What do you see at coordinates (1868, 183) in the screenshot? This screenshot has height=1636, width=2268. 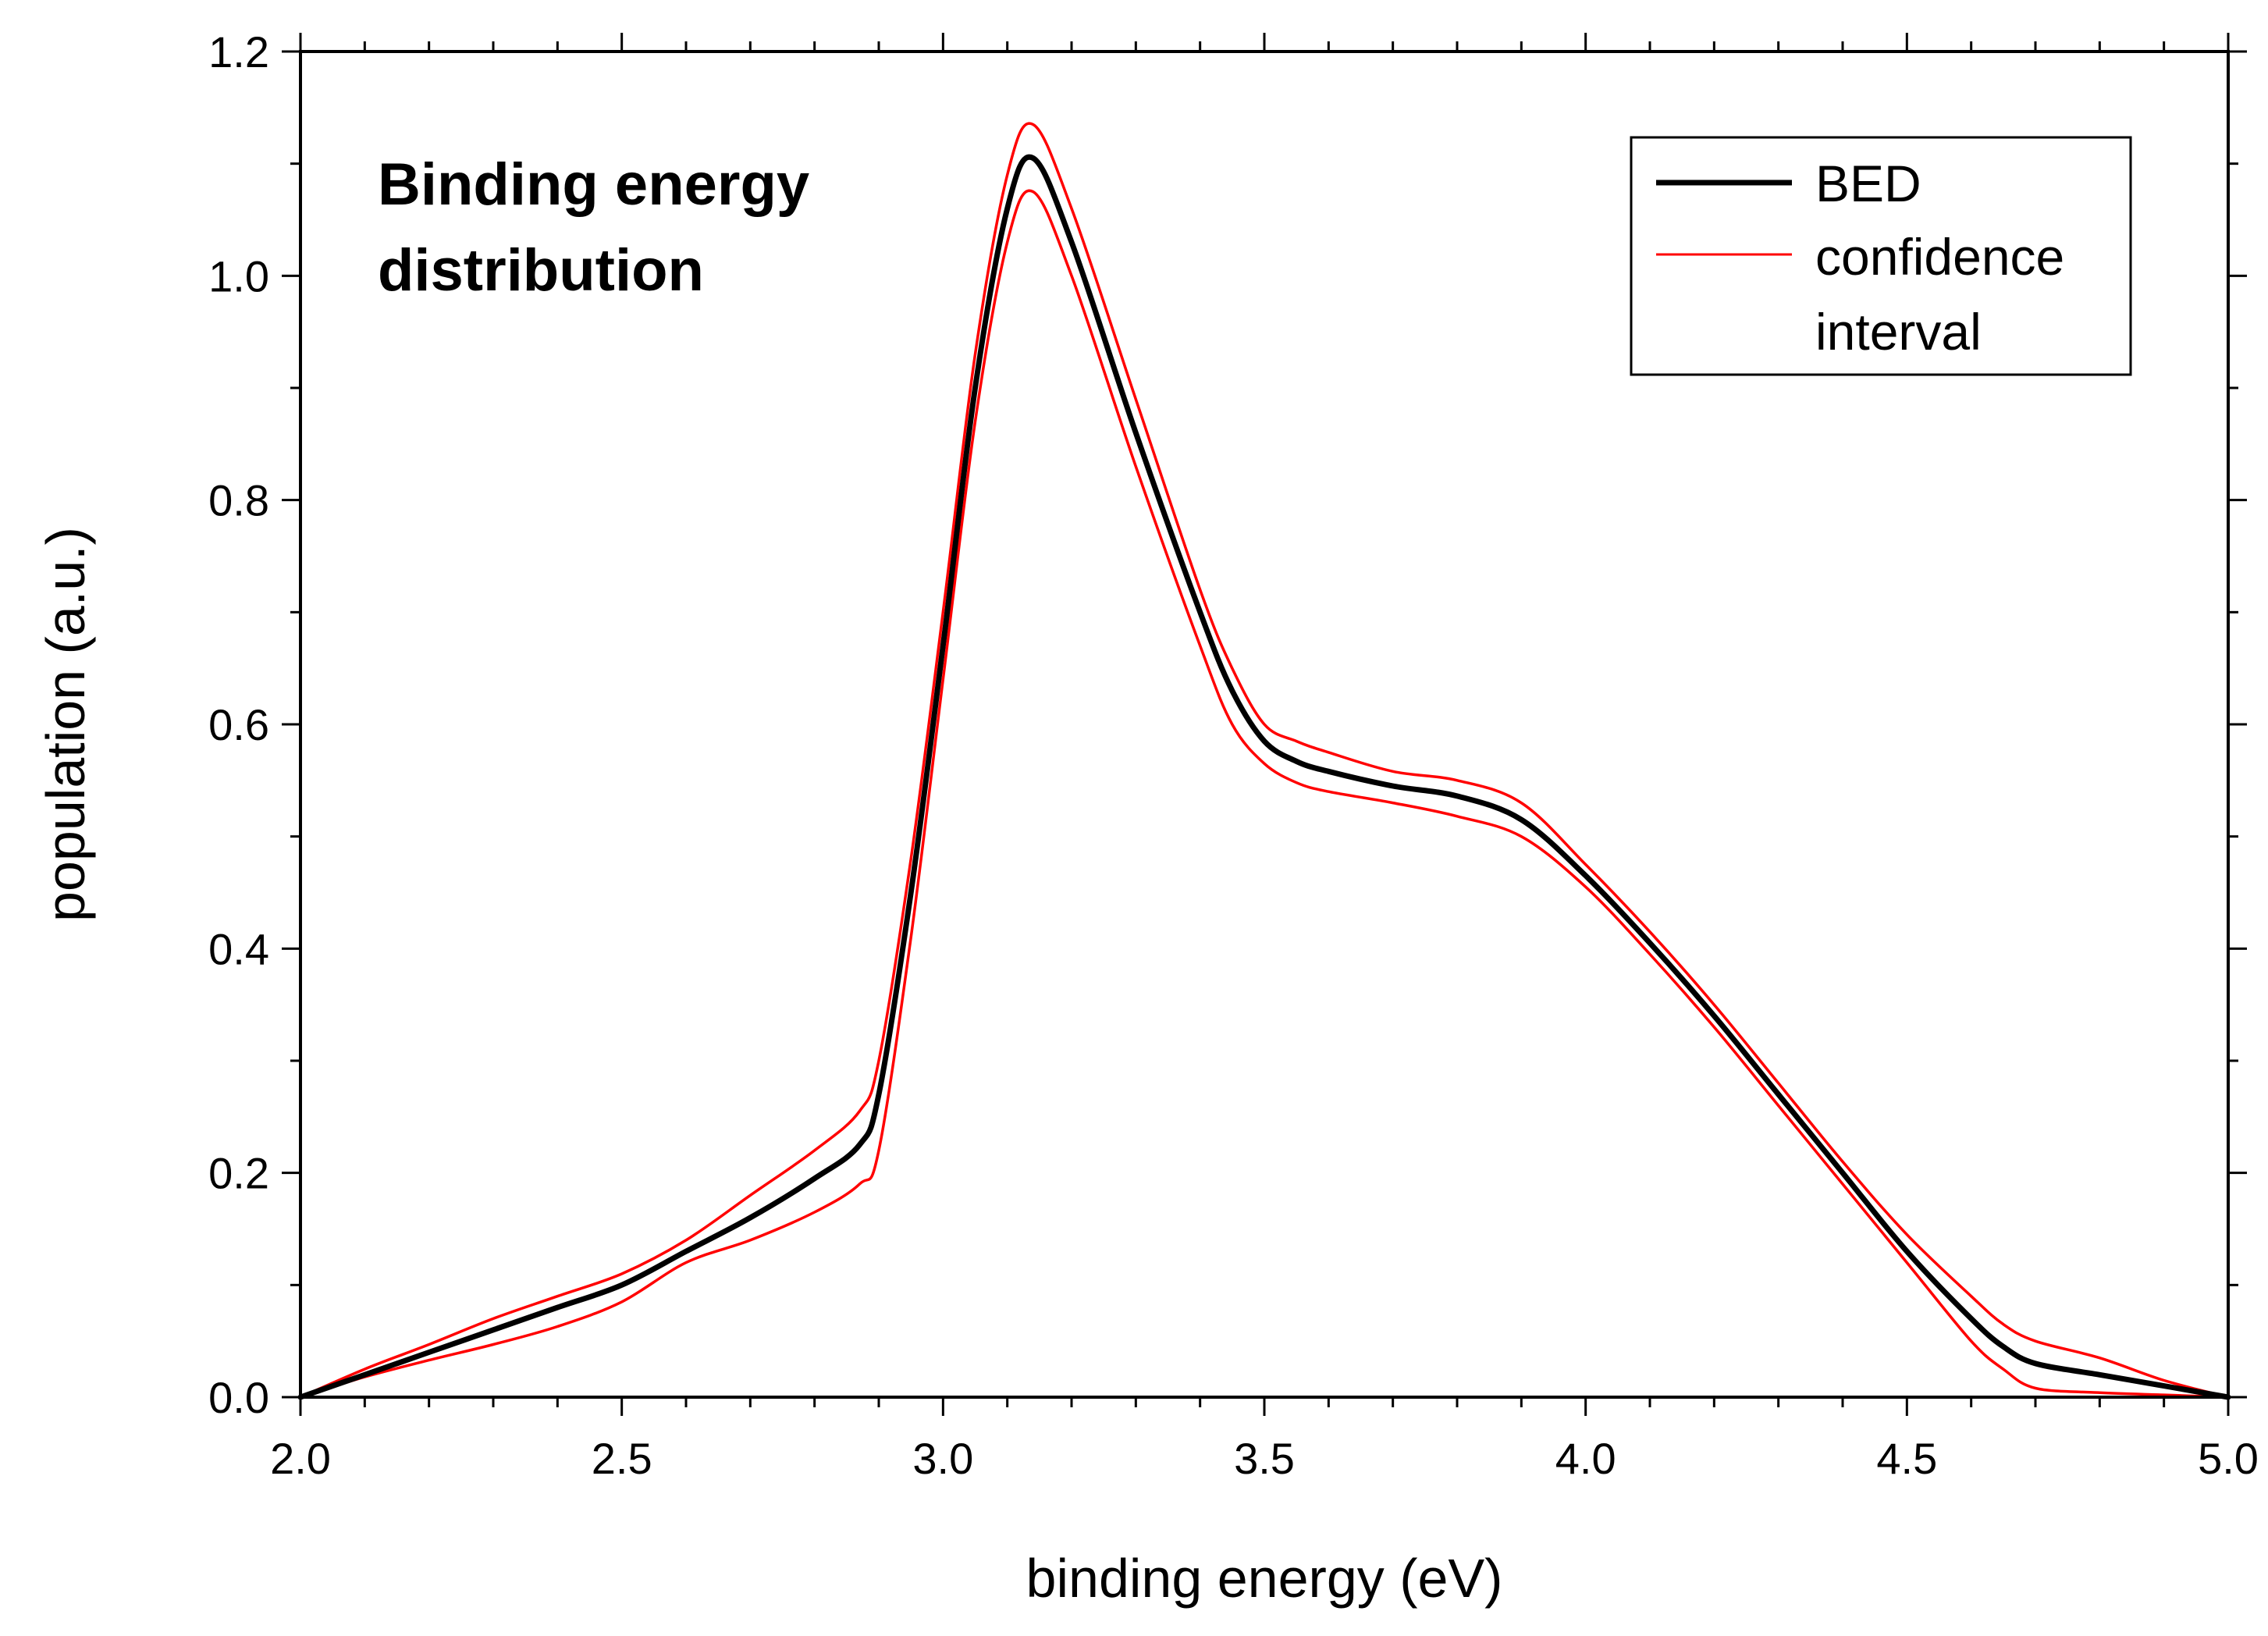 I see `legend-label-bed: BED` at bounding box center [1868, 183].